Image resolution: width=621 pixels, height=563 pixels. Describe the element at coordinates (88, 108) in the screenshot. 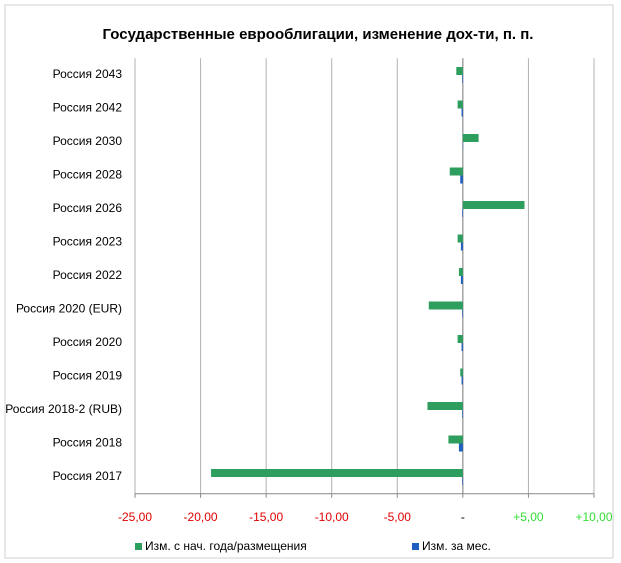

I see `y-tick-label: Россия 2042` at that location.